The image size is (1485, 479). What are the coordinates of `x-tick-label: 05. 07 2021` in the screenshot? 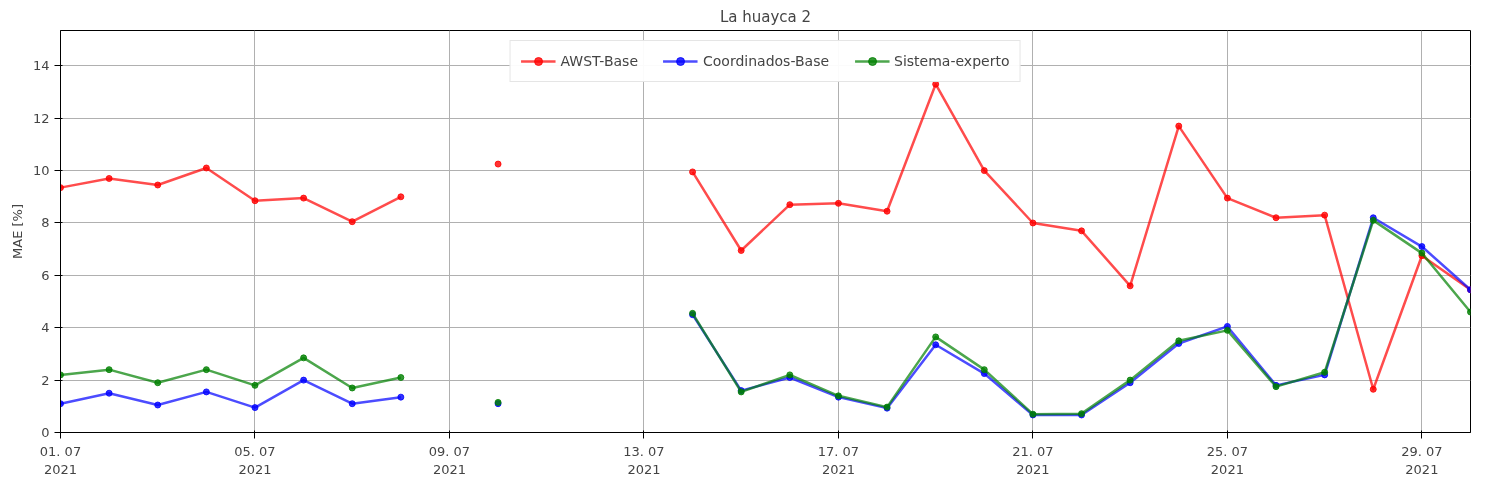 It's located at (255, 460).